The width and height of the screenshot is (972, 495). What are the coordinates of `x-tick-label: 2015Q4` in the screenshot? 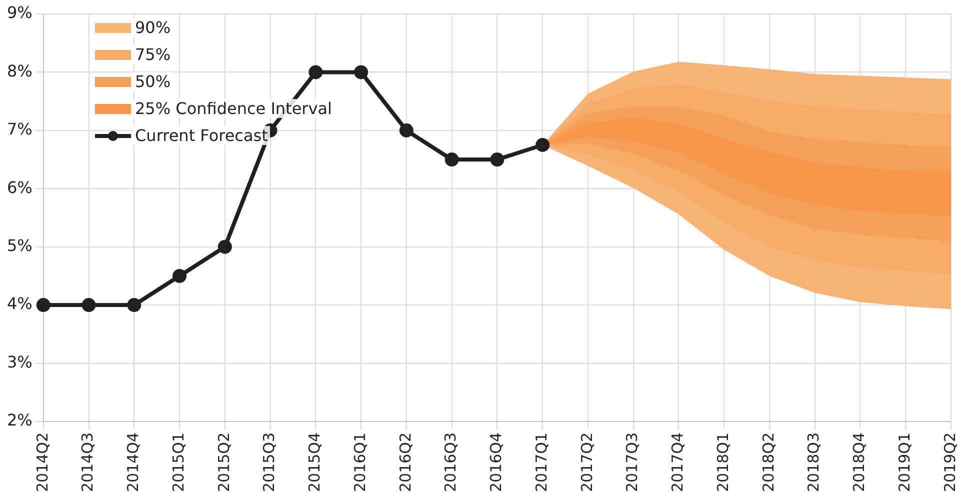 It's located at (315, 462).